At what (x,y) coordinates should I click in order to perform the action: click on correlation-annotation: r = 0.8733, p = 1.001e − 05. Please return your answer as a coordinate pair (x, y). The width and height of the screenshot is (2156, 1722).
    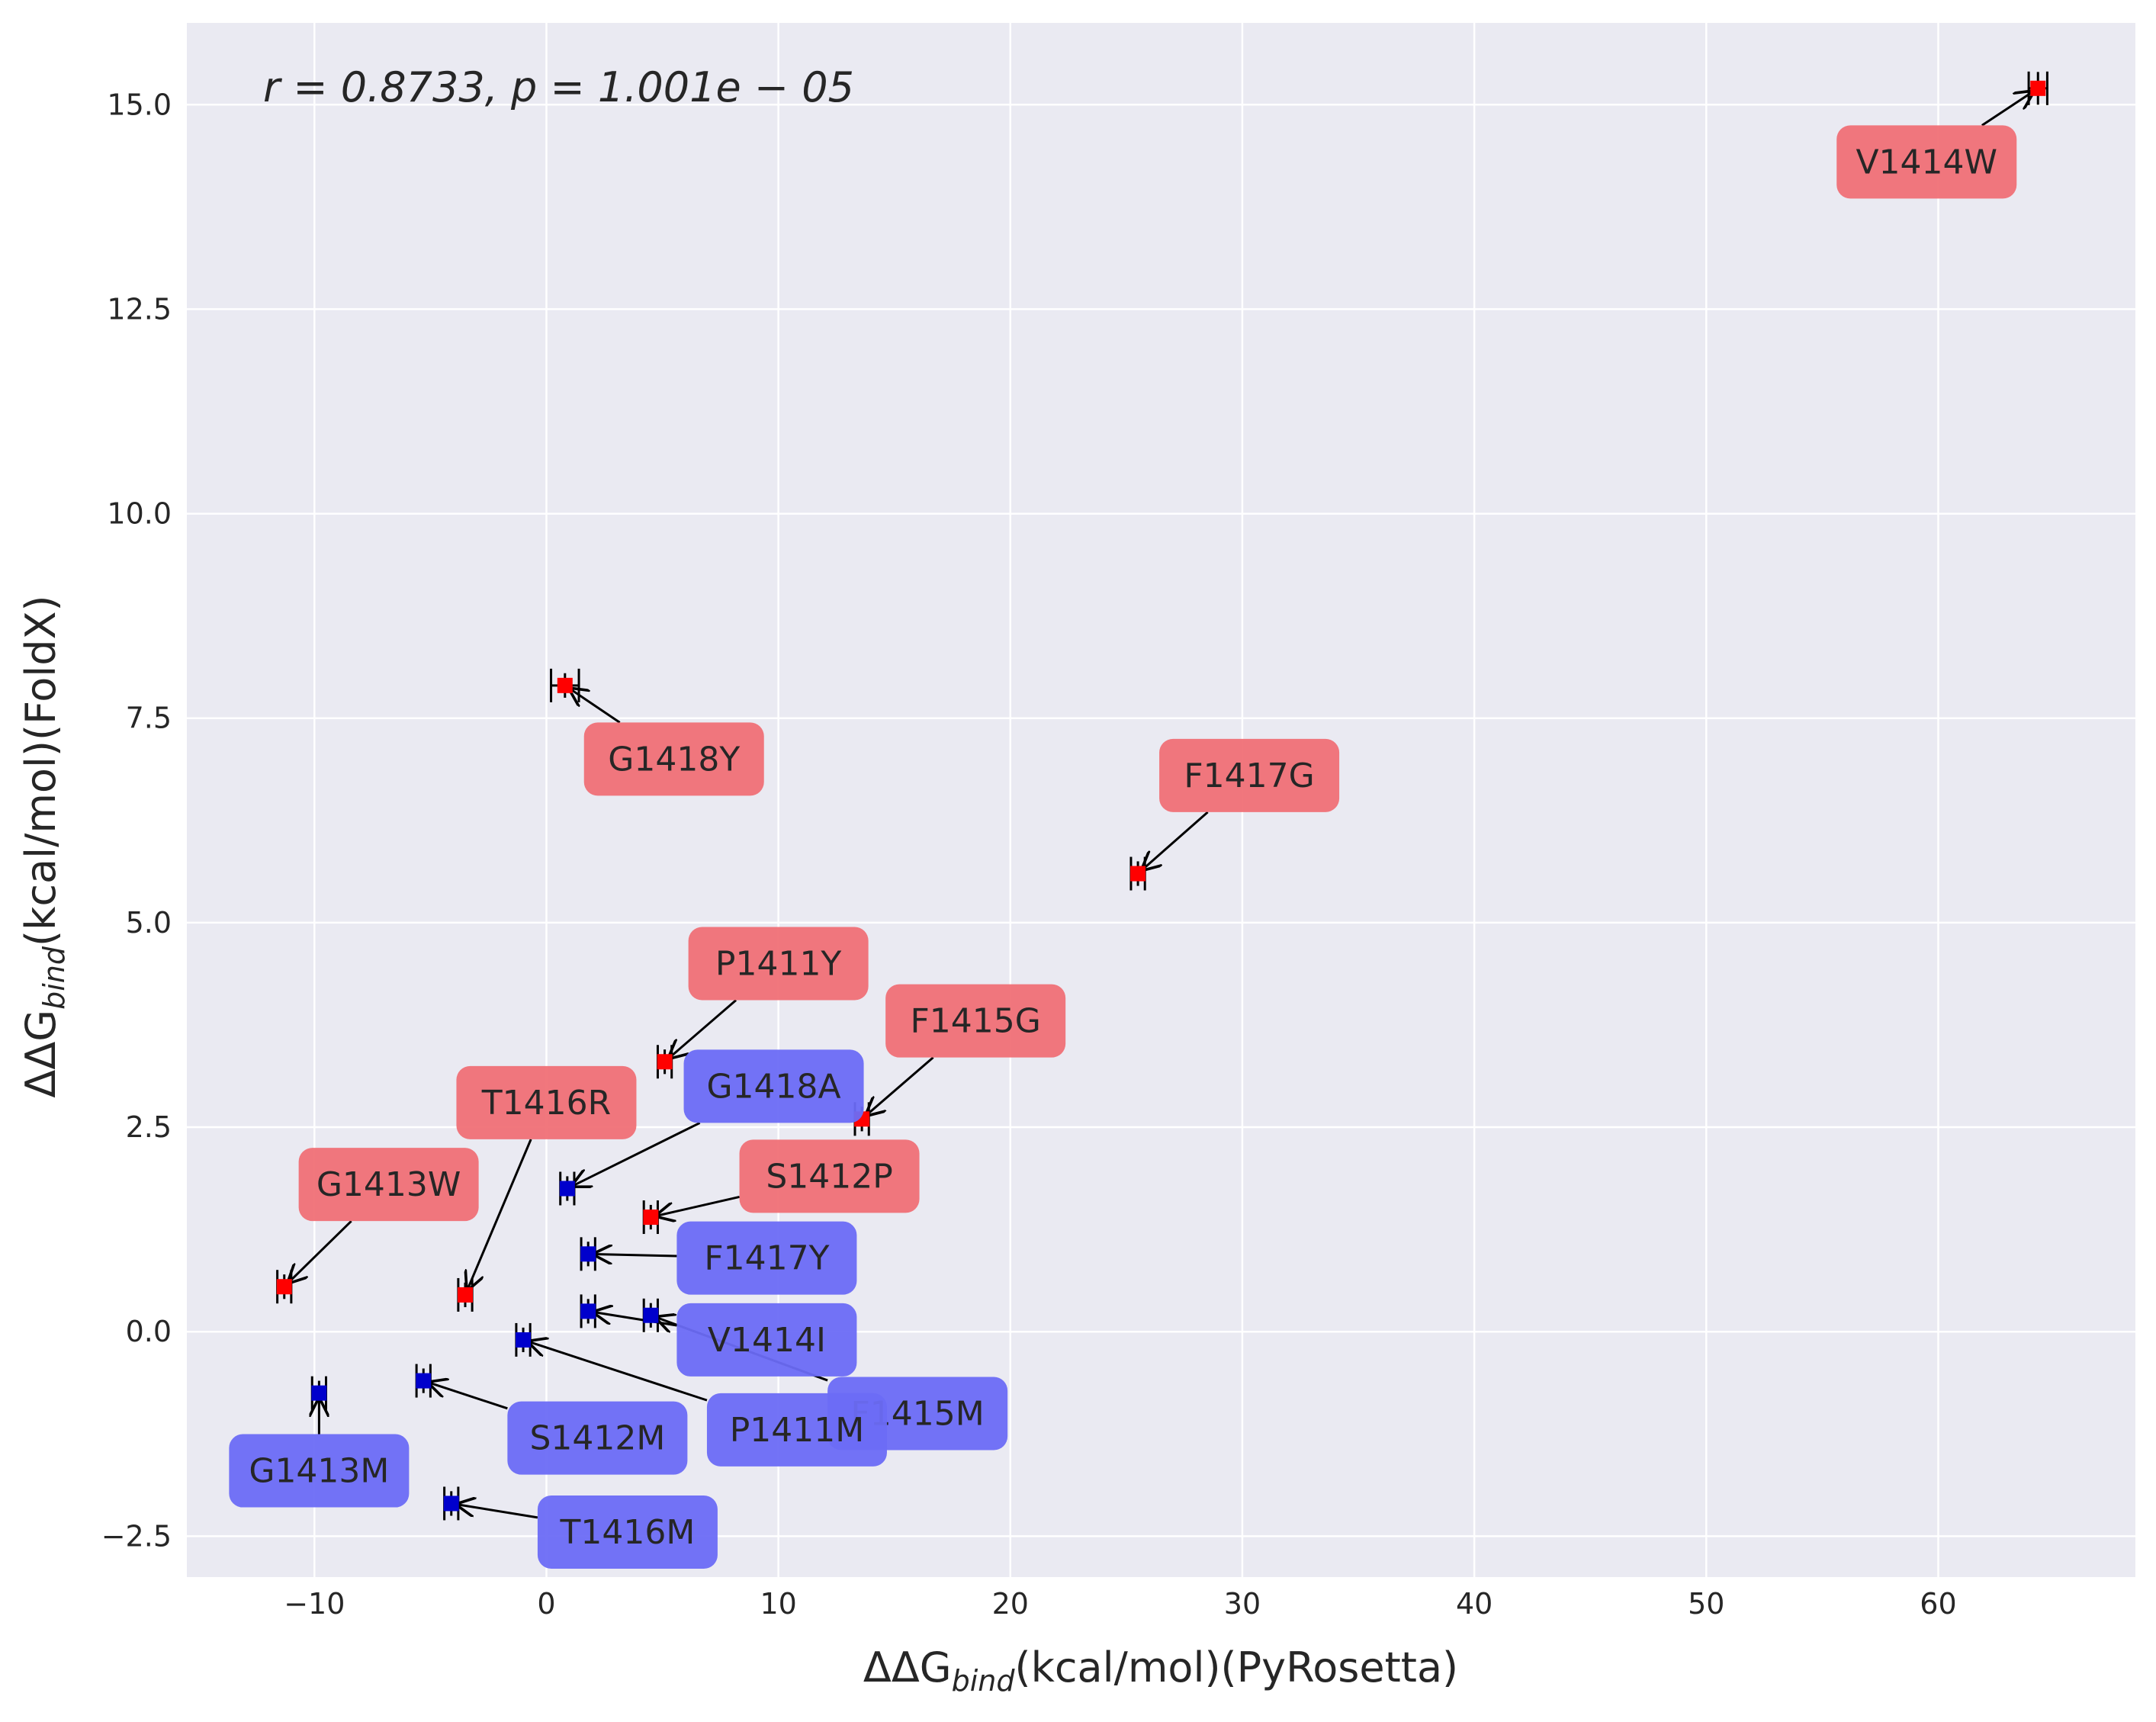
    Looking at the image, I should click on (558, 87).